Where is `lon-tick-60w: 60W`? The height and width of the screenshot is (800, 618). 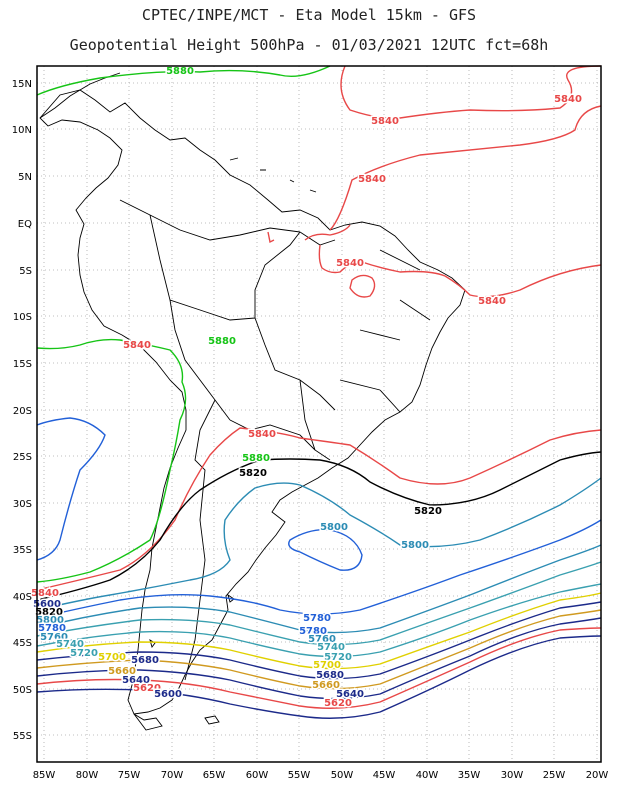 lon-tick-60w: 60W is located at coordinates (257, 775).